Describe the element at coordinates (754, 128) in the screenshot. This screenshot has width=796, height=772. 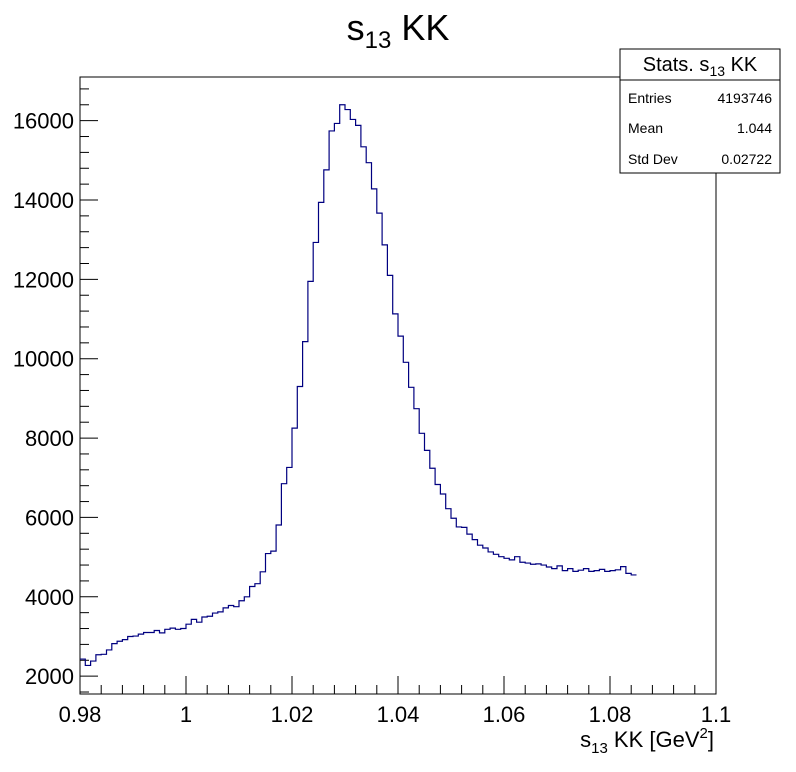
I see `stats-value-mean: 1.044` at that location.